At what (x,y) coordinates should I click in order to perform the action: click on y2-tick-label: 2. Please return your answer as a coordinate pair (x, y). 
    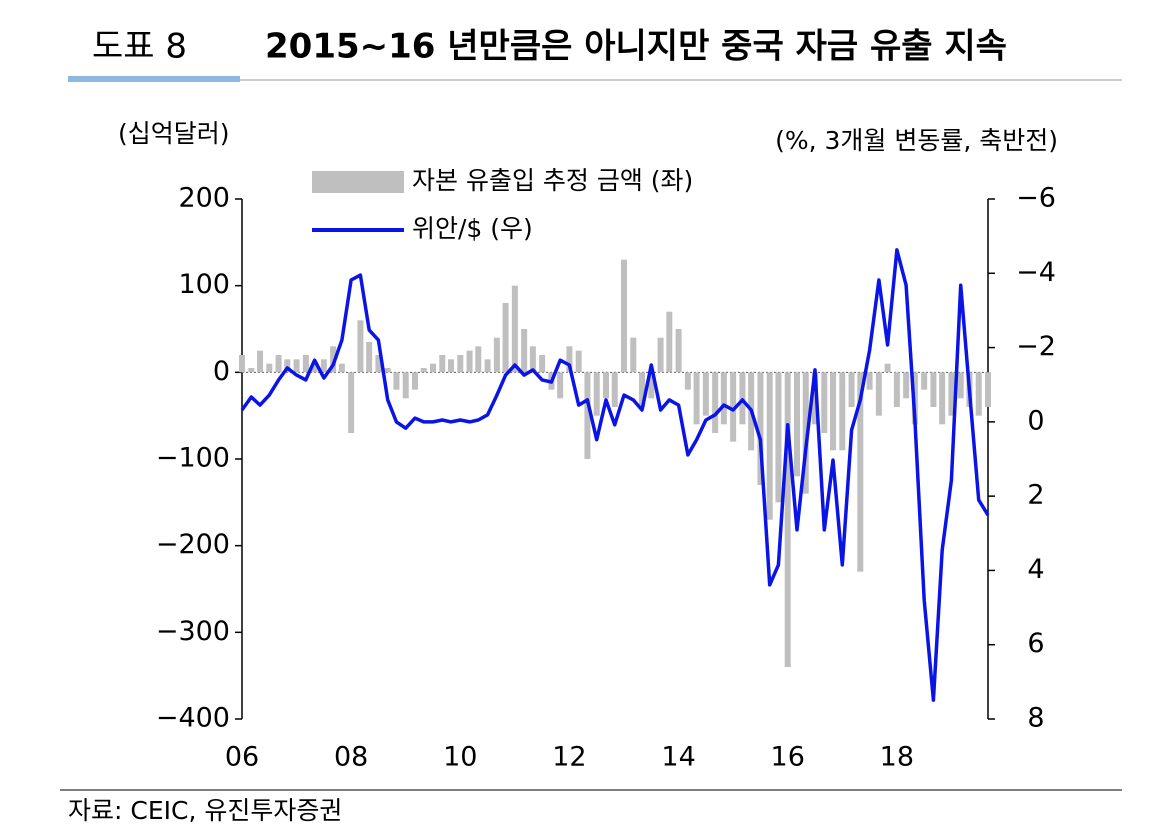
    Looking at the image, I should click on (1035, 495).